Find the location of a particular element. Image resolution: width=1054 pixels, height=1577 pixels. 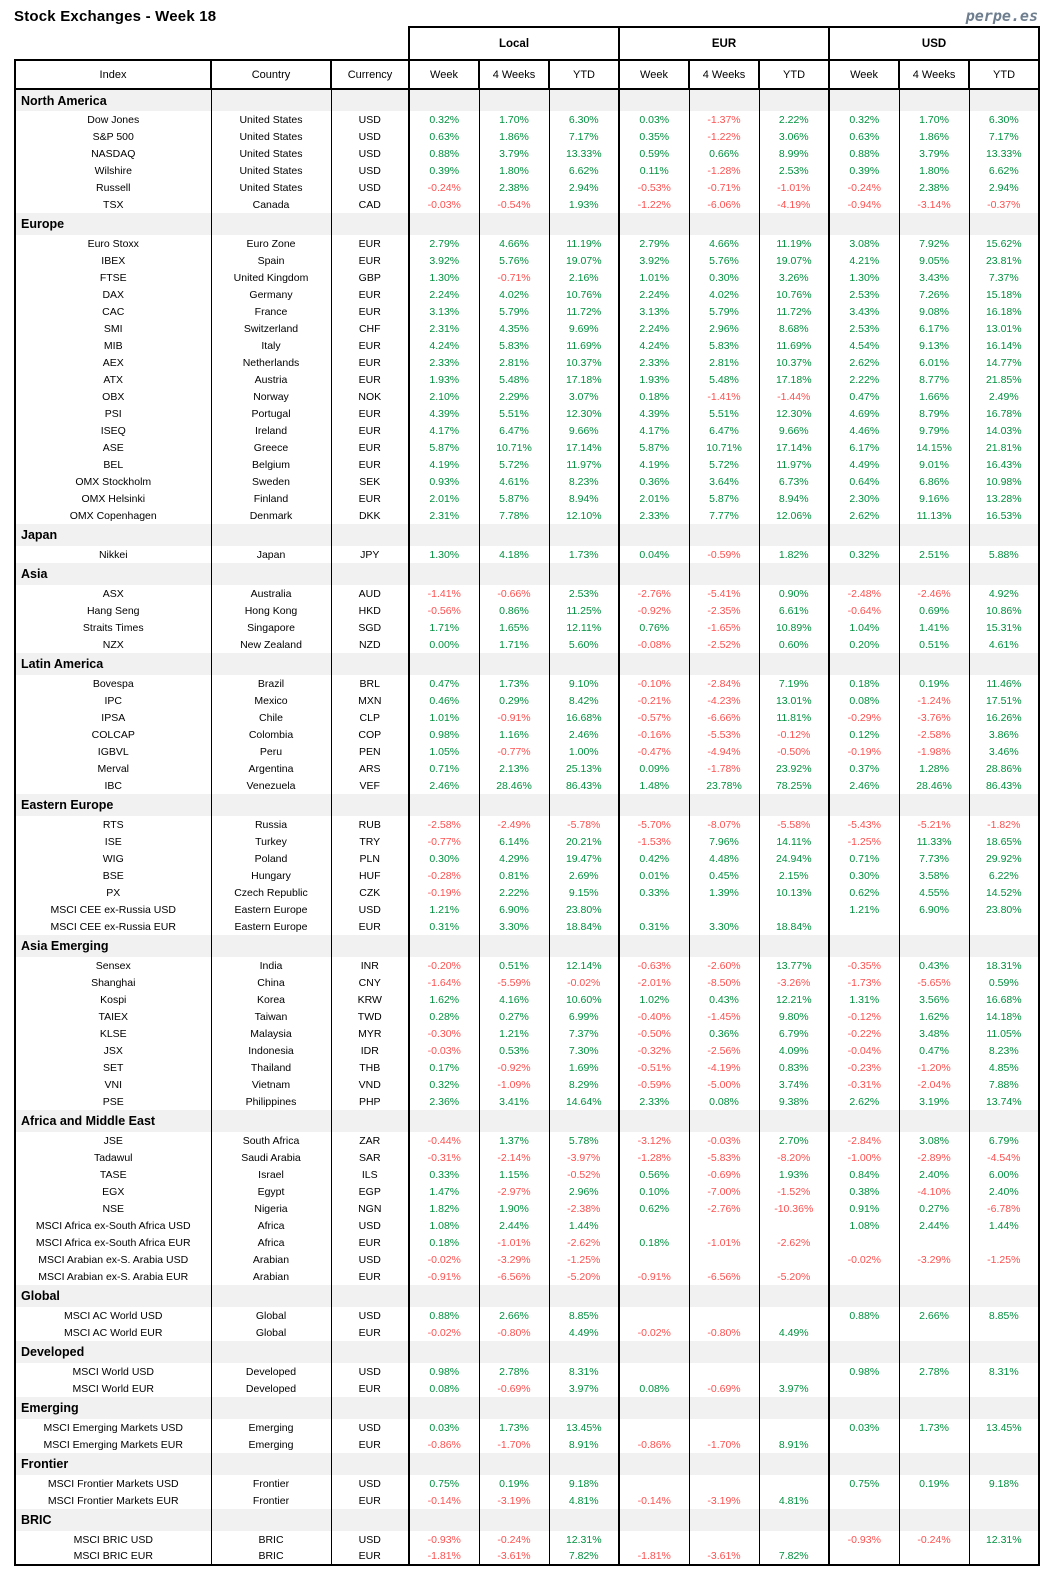

value-cell: 6.61% is located at coordinates (794, 610).